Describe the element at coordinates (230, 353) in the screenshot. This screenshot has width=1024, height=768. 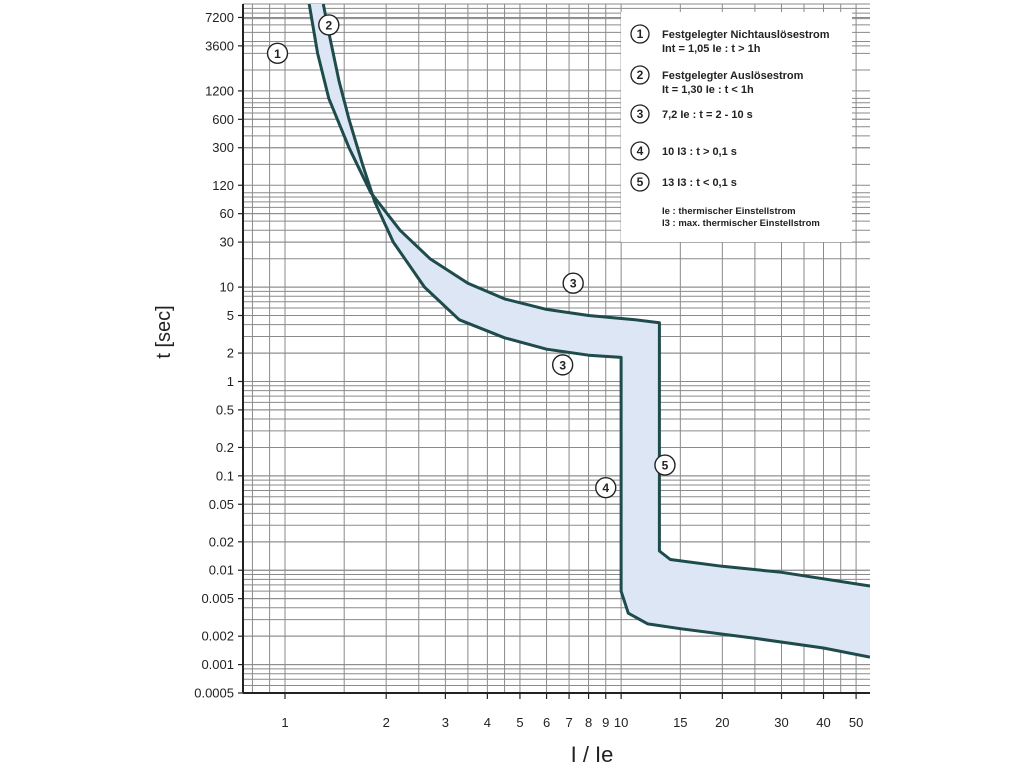
I see `y-tick-label: 2` at that location.